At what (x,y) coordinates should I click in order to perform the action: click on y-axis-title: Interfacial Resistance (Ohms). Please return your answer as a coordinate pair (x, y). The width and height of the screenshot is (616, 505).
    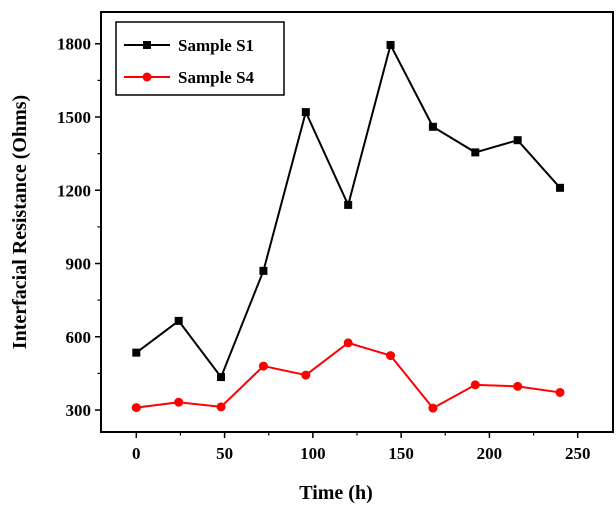
    Looking at the image, I should click on (20, 222).